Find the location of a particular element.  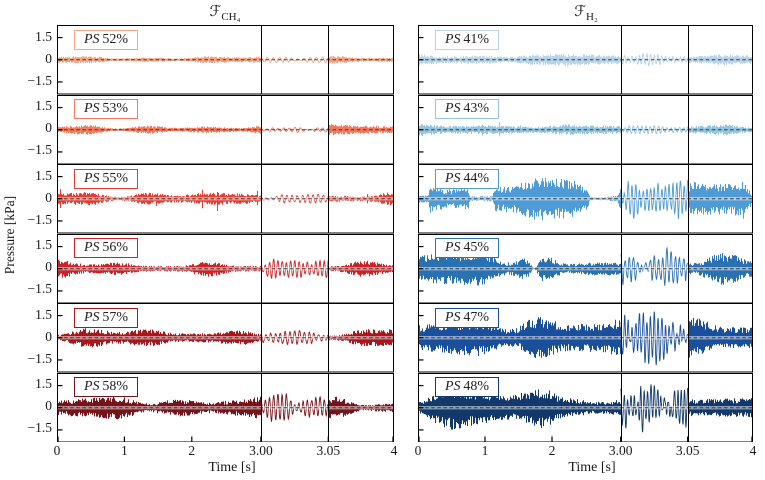

ps-label-h2-1: PS 43% is located at coordinates (467, 109).